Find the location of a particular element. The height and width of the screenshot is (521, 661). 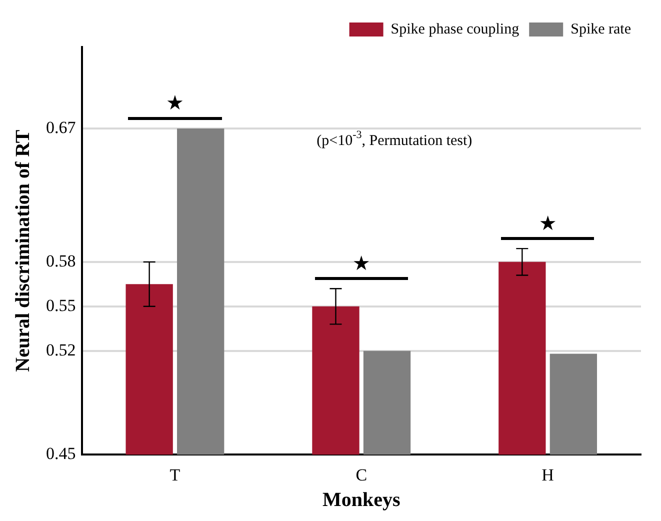

x-axis-title: Monkeys is located at coordinates (361, 500).